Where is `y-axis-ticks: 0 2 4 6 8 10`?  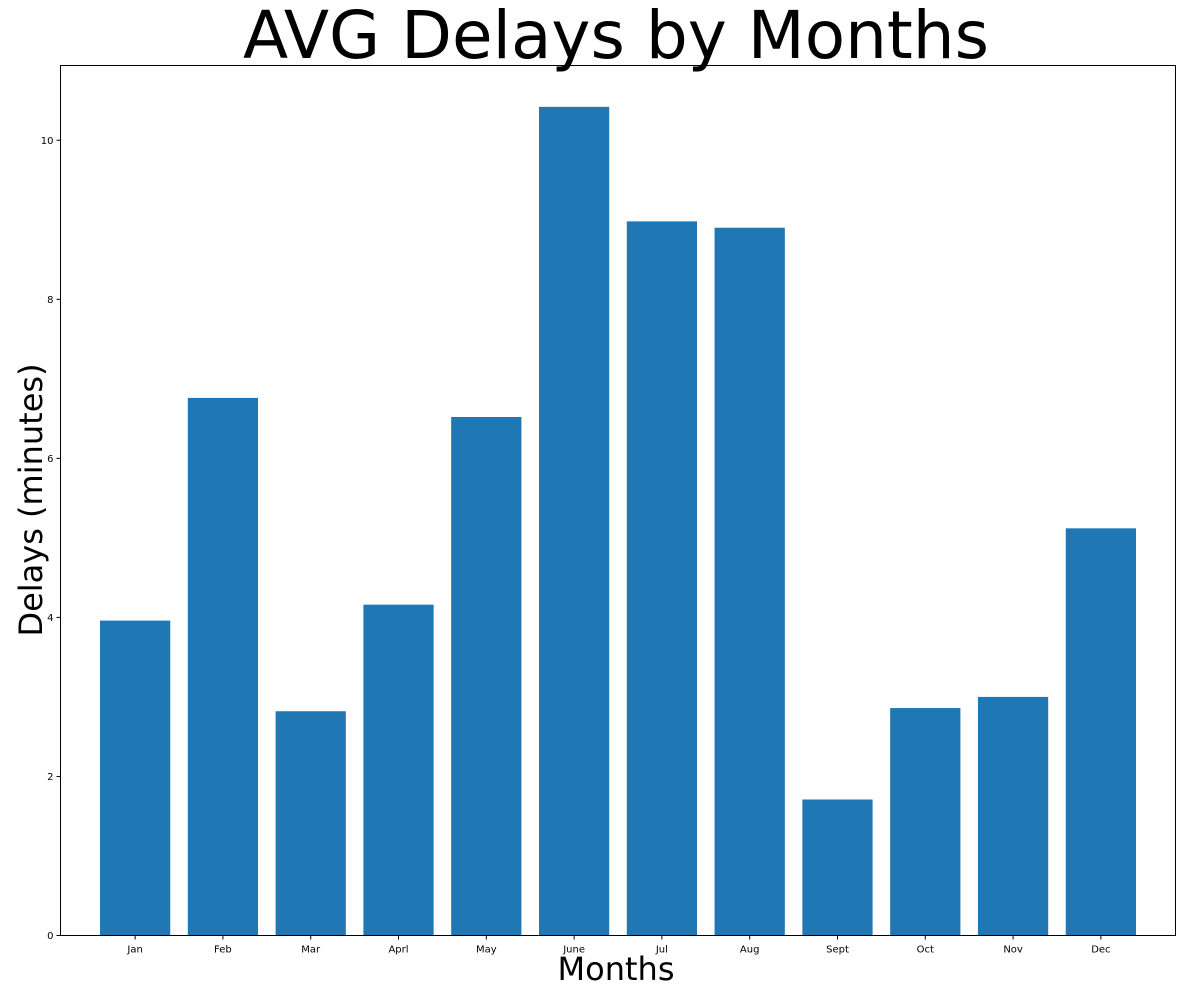
y-axis-ticks: 0 2 4 6 8 10 is located at coordinates (51, 539).